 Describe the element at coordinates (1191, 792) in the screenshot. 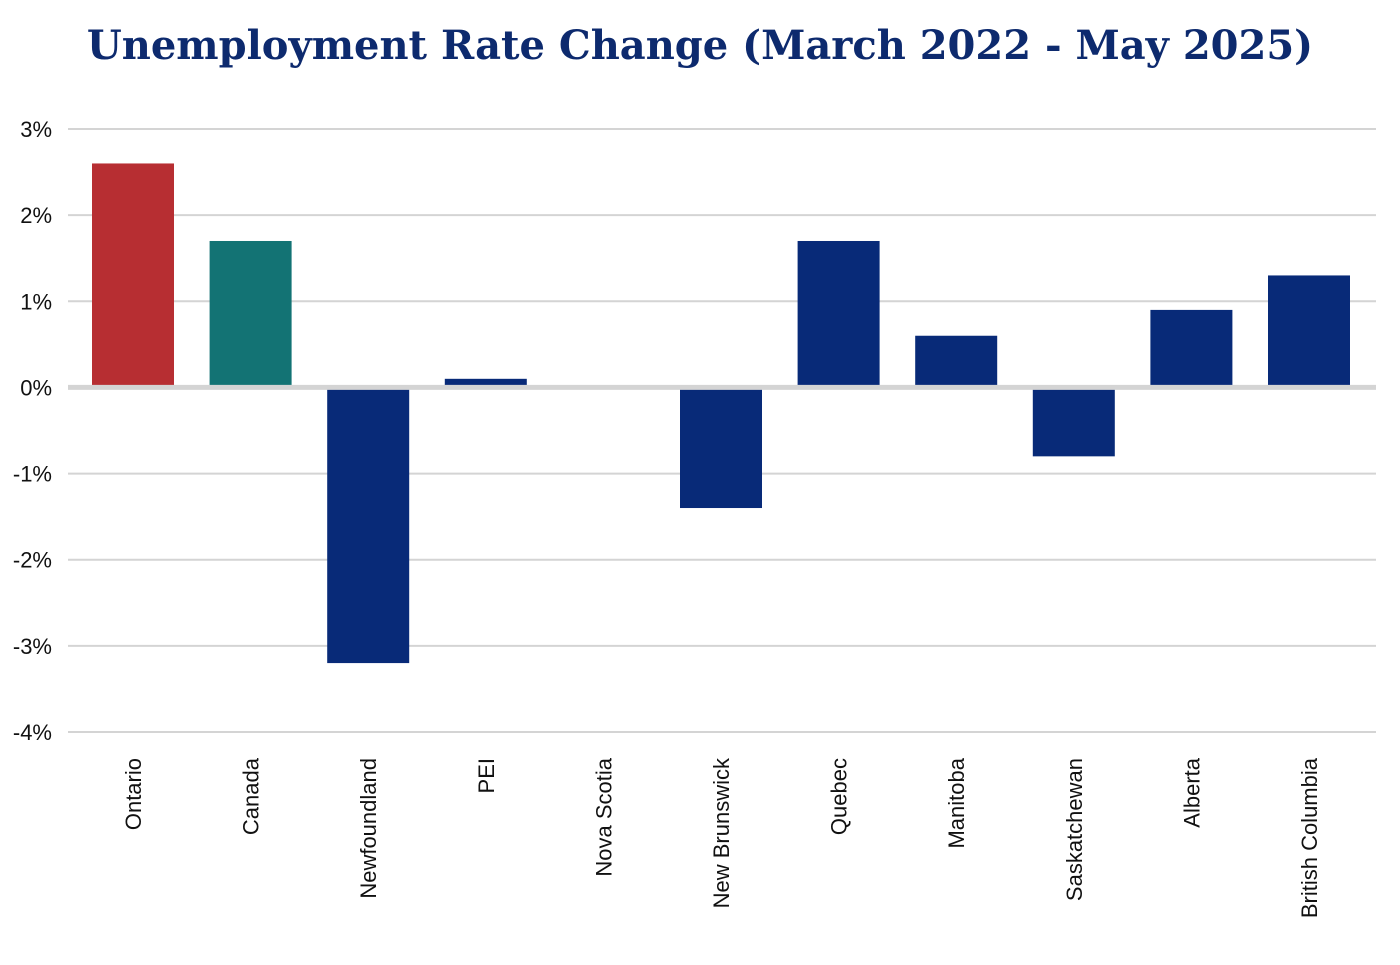

I see `category-label: Alberta` at that location.